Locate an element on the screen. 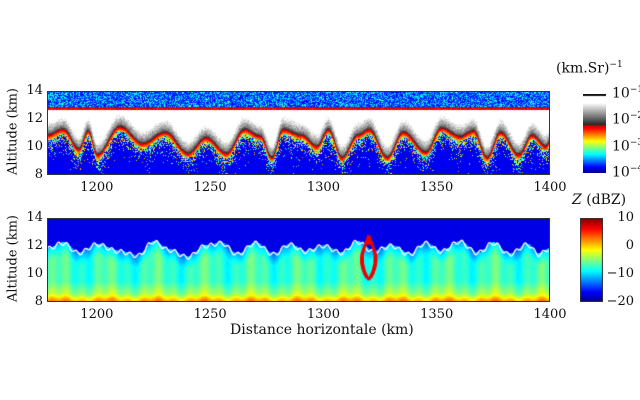  radar-xlabel: Distance horizontale (km) is located at coordinates (322, 330).